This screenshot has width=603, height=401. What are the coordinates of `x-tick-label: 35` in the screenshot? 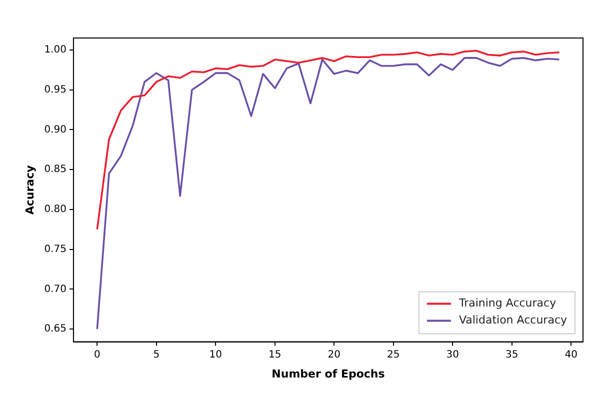 It's located at (512, 354).